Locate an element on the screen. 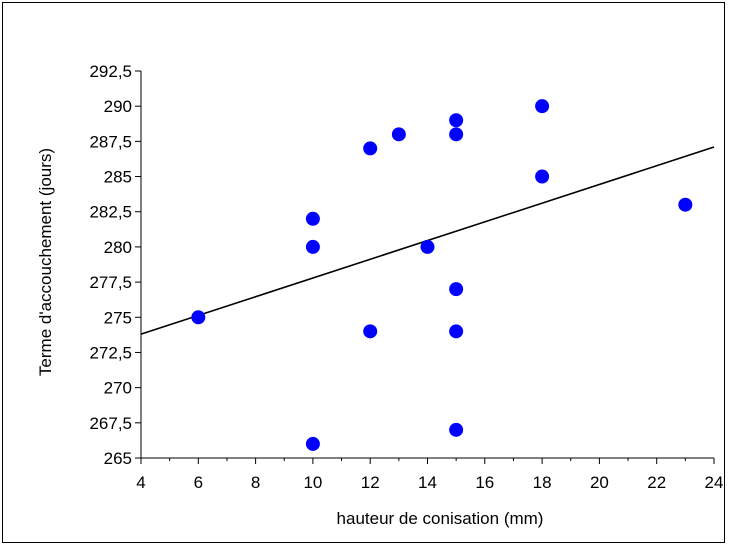  y-tick-label: 277,5 is located at coordinates (110, 282).